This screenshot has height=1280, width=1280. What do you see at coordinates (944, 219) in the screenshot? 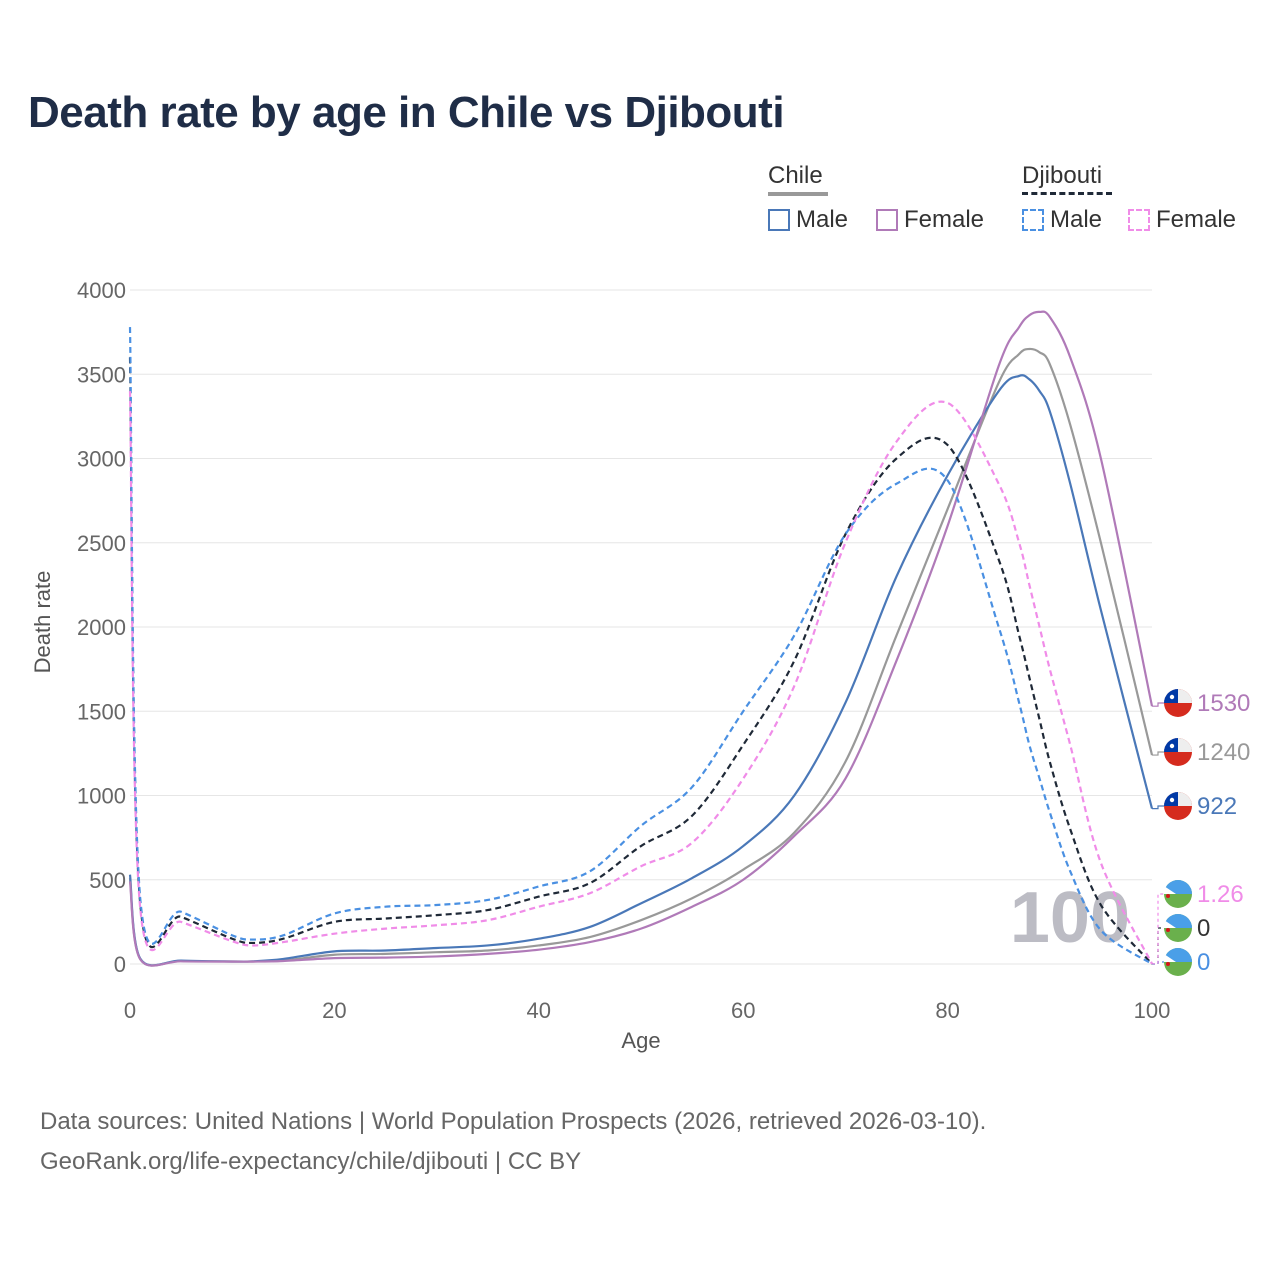
I see `legend-chile-female-label: Female` at bounding box center [944, 219].